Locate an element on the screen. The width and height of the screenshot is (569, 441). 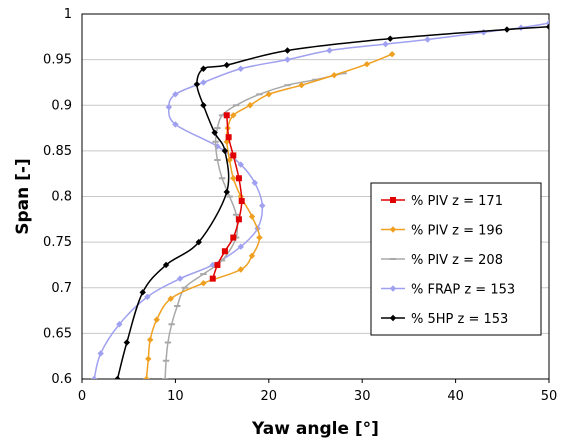
legend-label: % PIV z = 208 is located at coordinates (457, 260).